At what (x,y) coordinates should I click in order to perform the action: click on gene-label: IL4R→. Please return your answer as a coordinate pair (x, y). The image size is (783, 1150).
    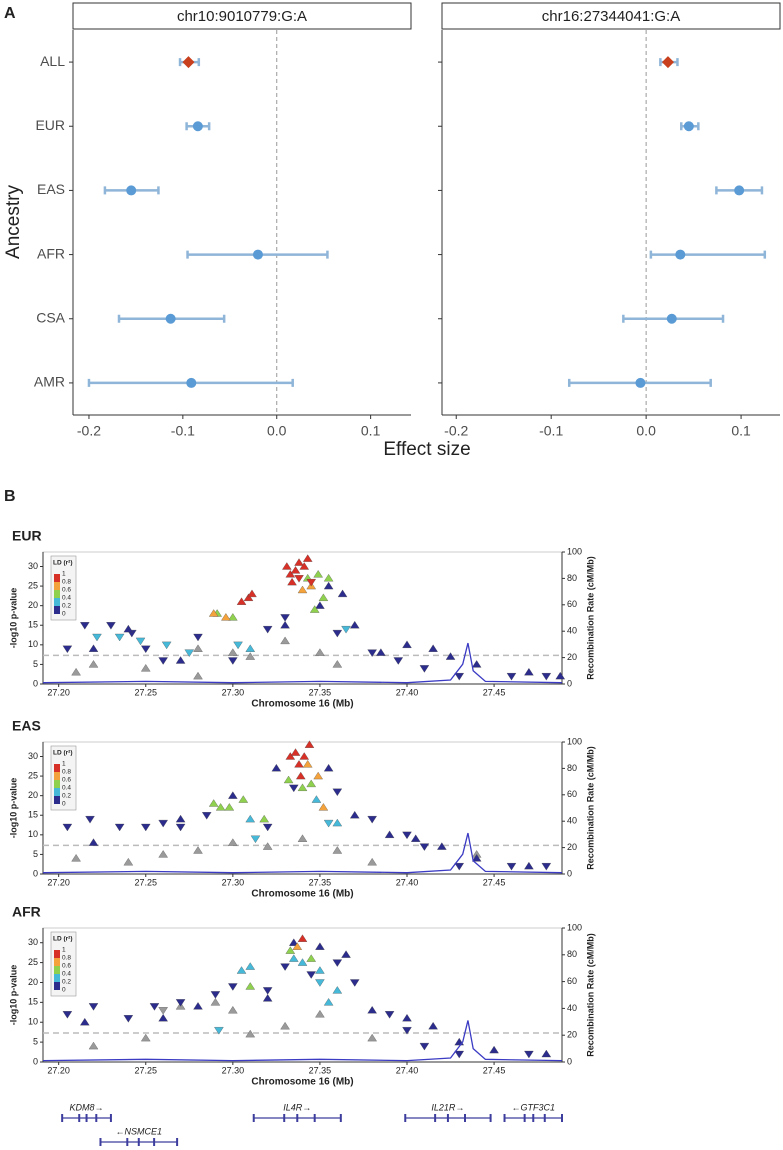
    Looking at the image, I should click on (297, 1107).